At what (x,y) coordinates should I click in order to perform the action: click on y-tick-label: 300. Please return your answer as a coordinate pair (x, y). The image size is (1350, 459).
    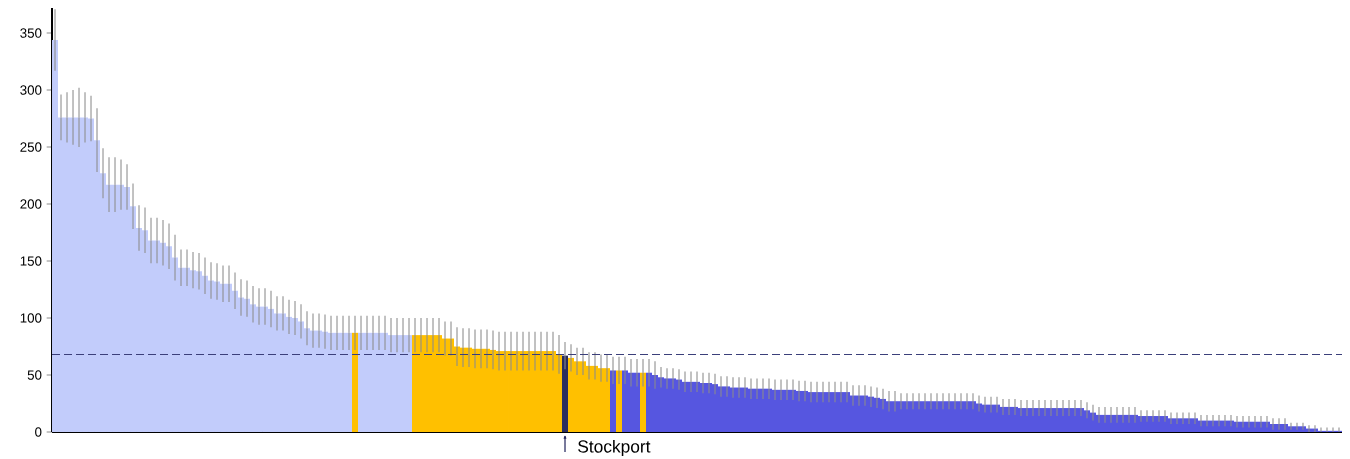
    Looking at the image, I should click on (31, 90).